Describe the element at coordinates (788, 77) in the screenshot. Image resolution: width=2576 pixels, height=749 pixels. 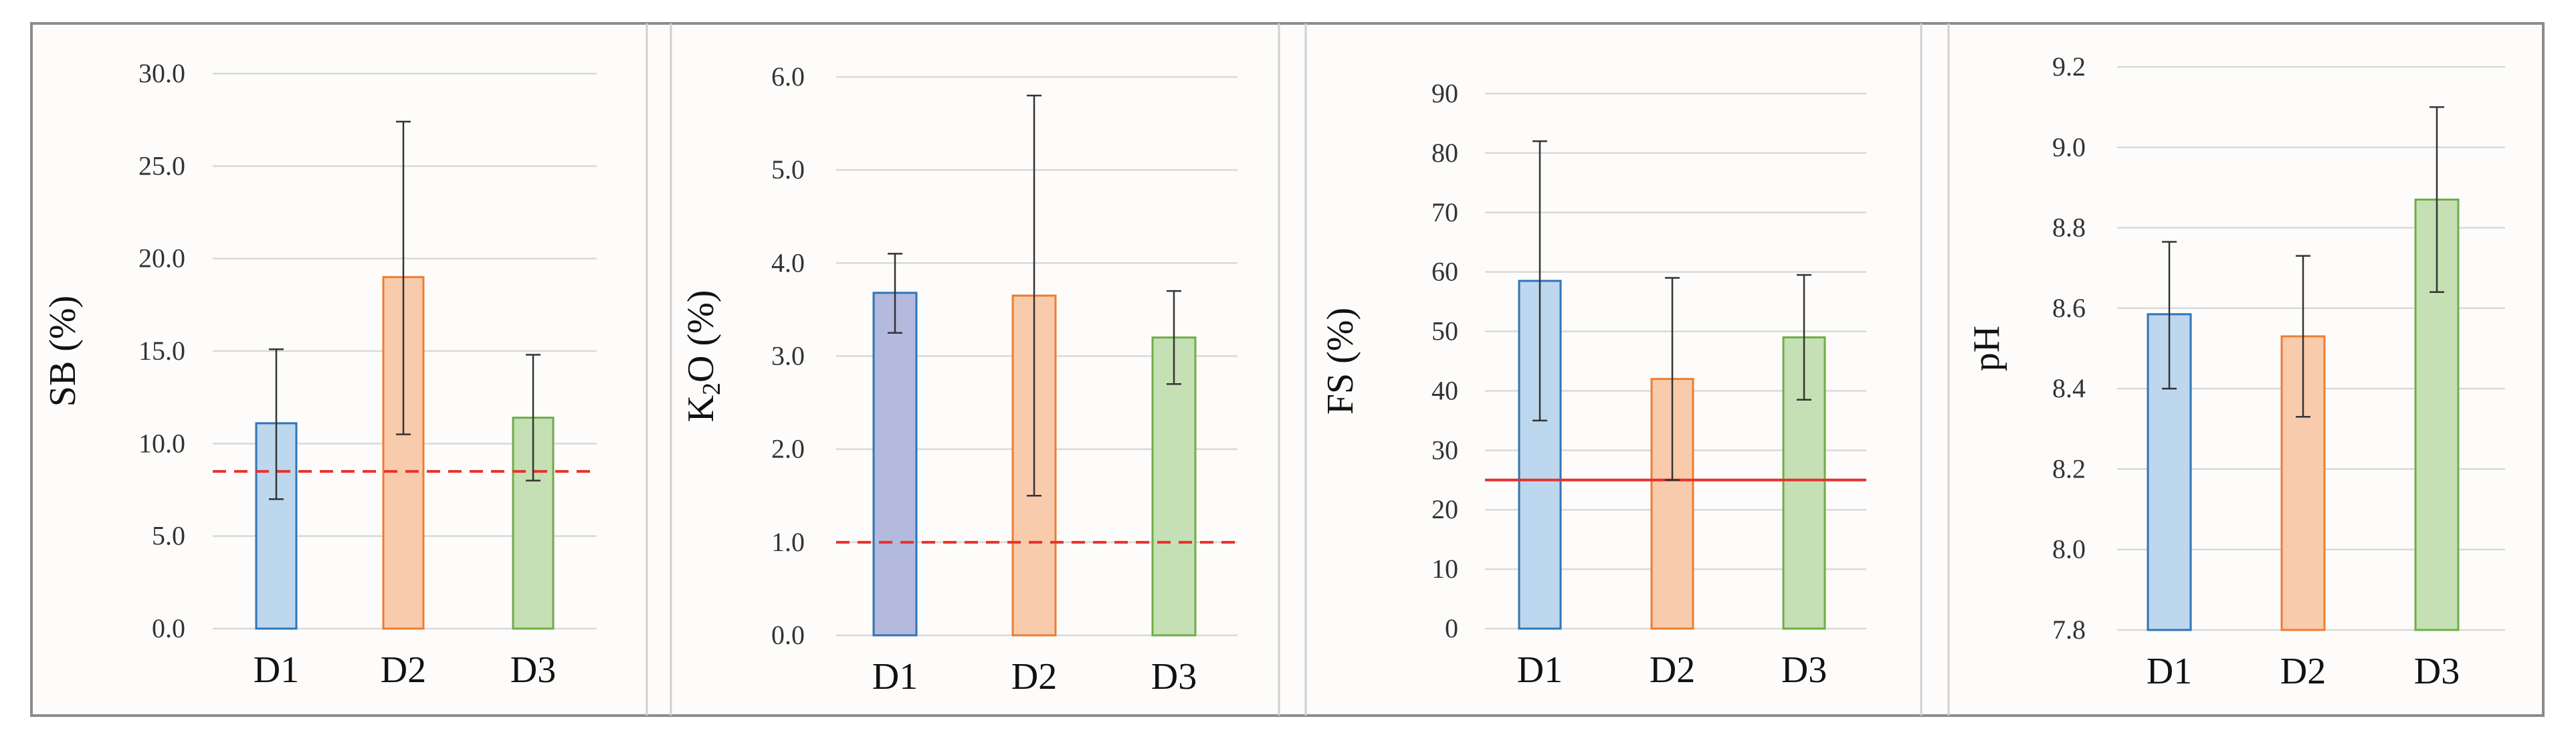
I see `y-tick-label: 6.0` at that location.